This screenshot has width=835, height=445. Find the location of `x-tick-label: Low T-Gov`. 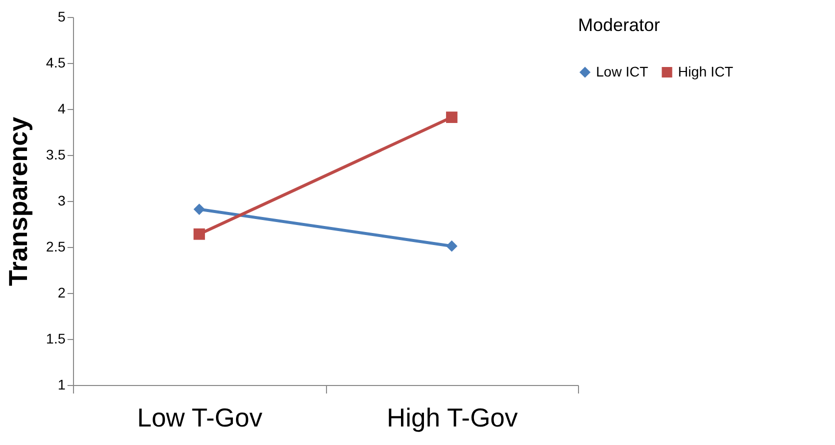

x-tick-label: Low T-Gov is located at coordinates (199, 417).